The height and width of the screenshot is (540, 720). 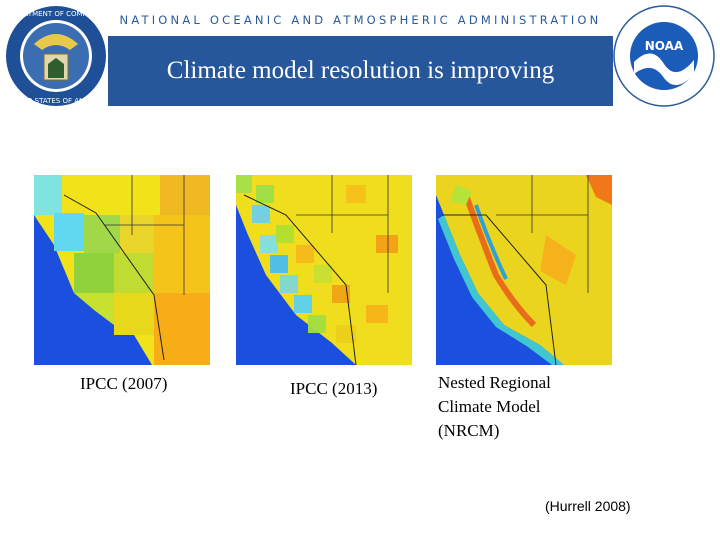 I want to click on map-ipcc-2007, so click(x=122, y=270).